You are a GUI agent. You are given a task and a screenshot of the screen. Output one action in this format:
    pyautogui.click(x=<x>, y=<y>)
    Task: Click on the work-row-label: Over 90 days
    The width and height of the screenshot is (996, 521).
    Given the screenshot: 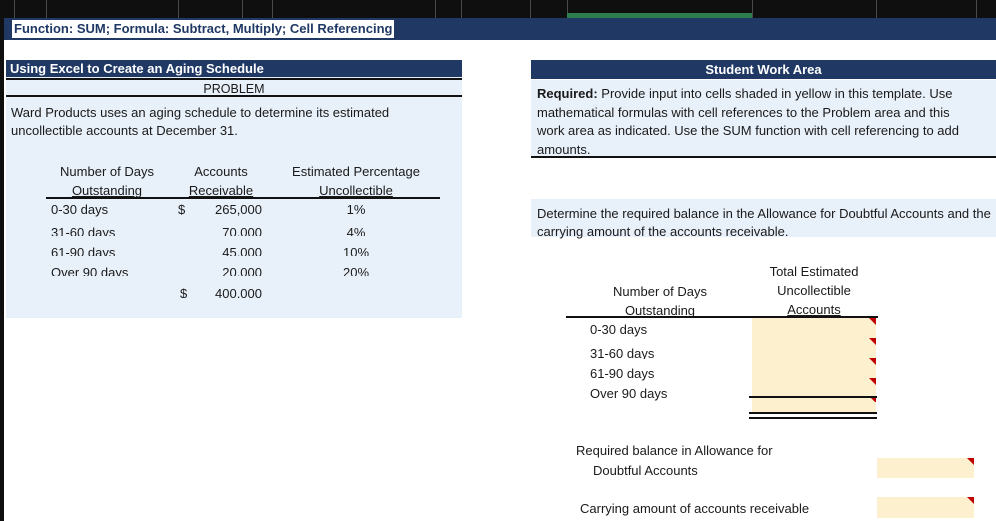 What is the action you would take?
    pyautogui.click(x=629, y=393)
    